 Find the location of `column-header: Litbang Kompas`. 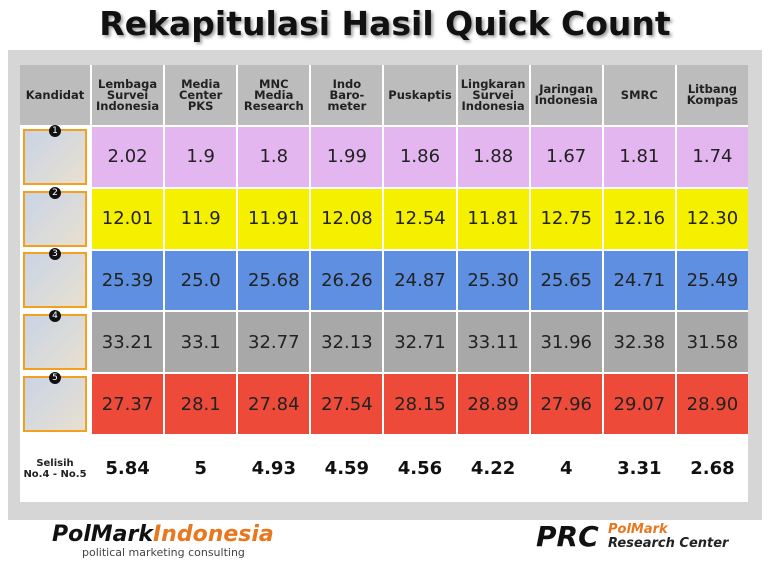

column-header: Litbang Kompas is located at coordinates (712, 95).